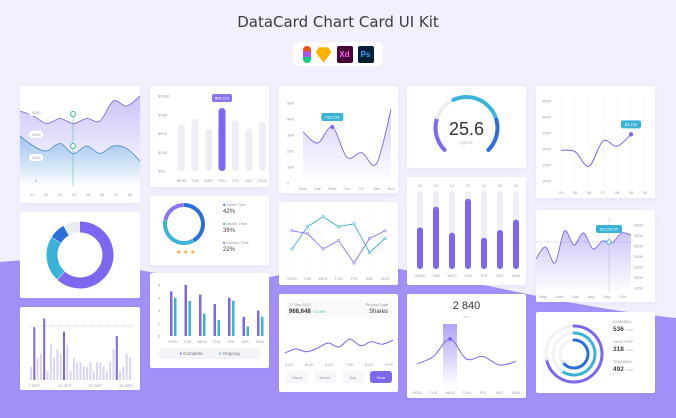 The width and height of the screenshot is (676, 418). I want to click on y-tick-label: 8, so click(159, 285).